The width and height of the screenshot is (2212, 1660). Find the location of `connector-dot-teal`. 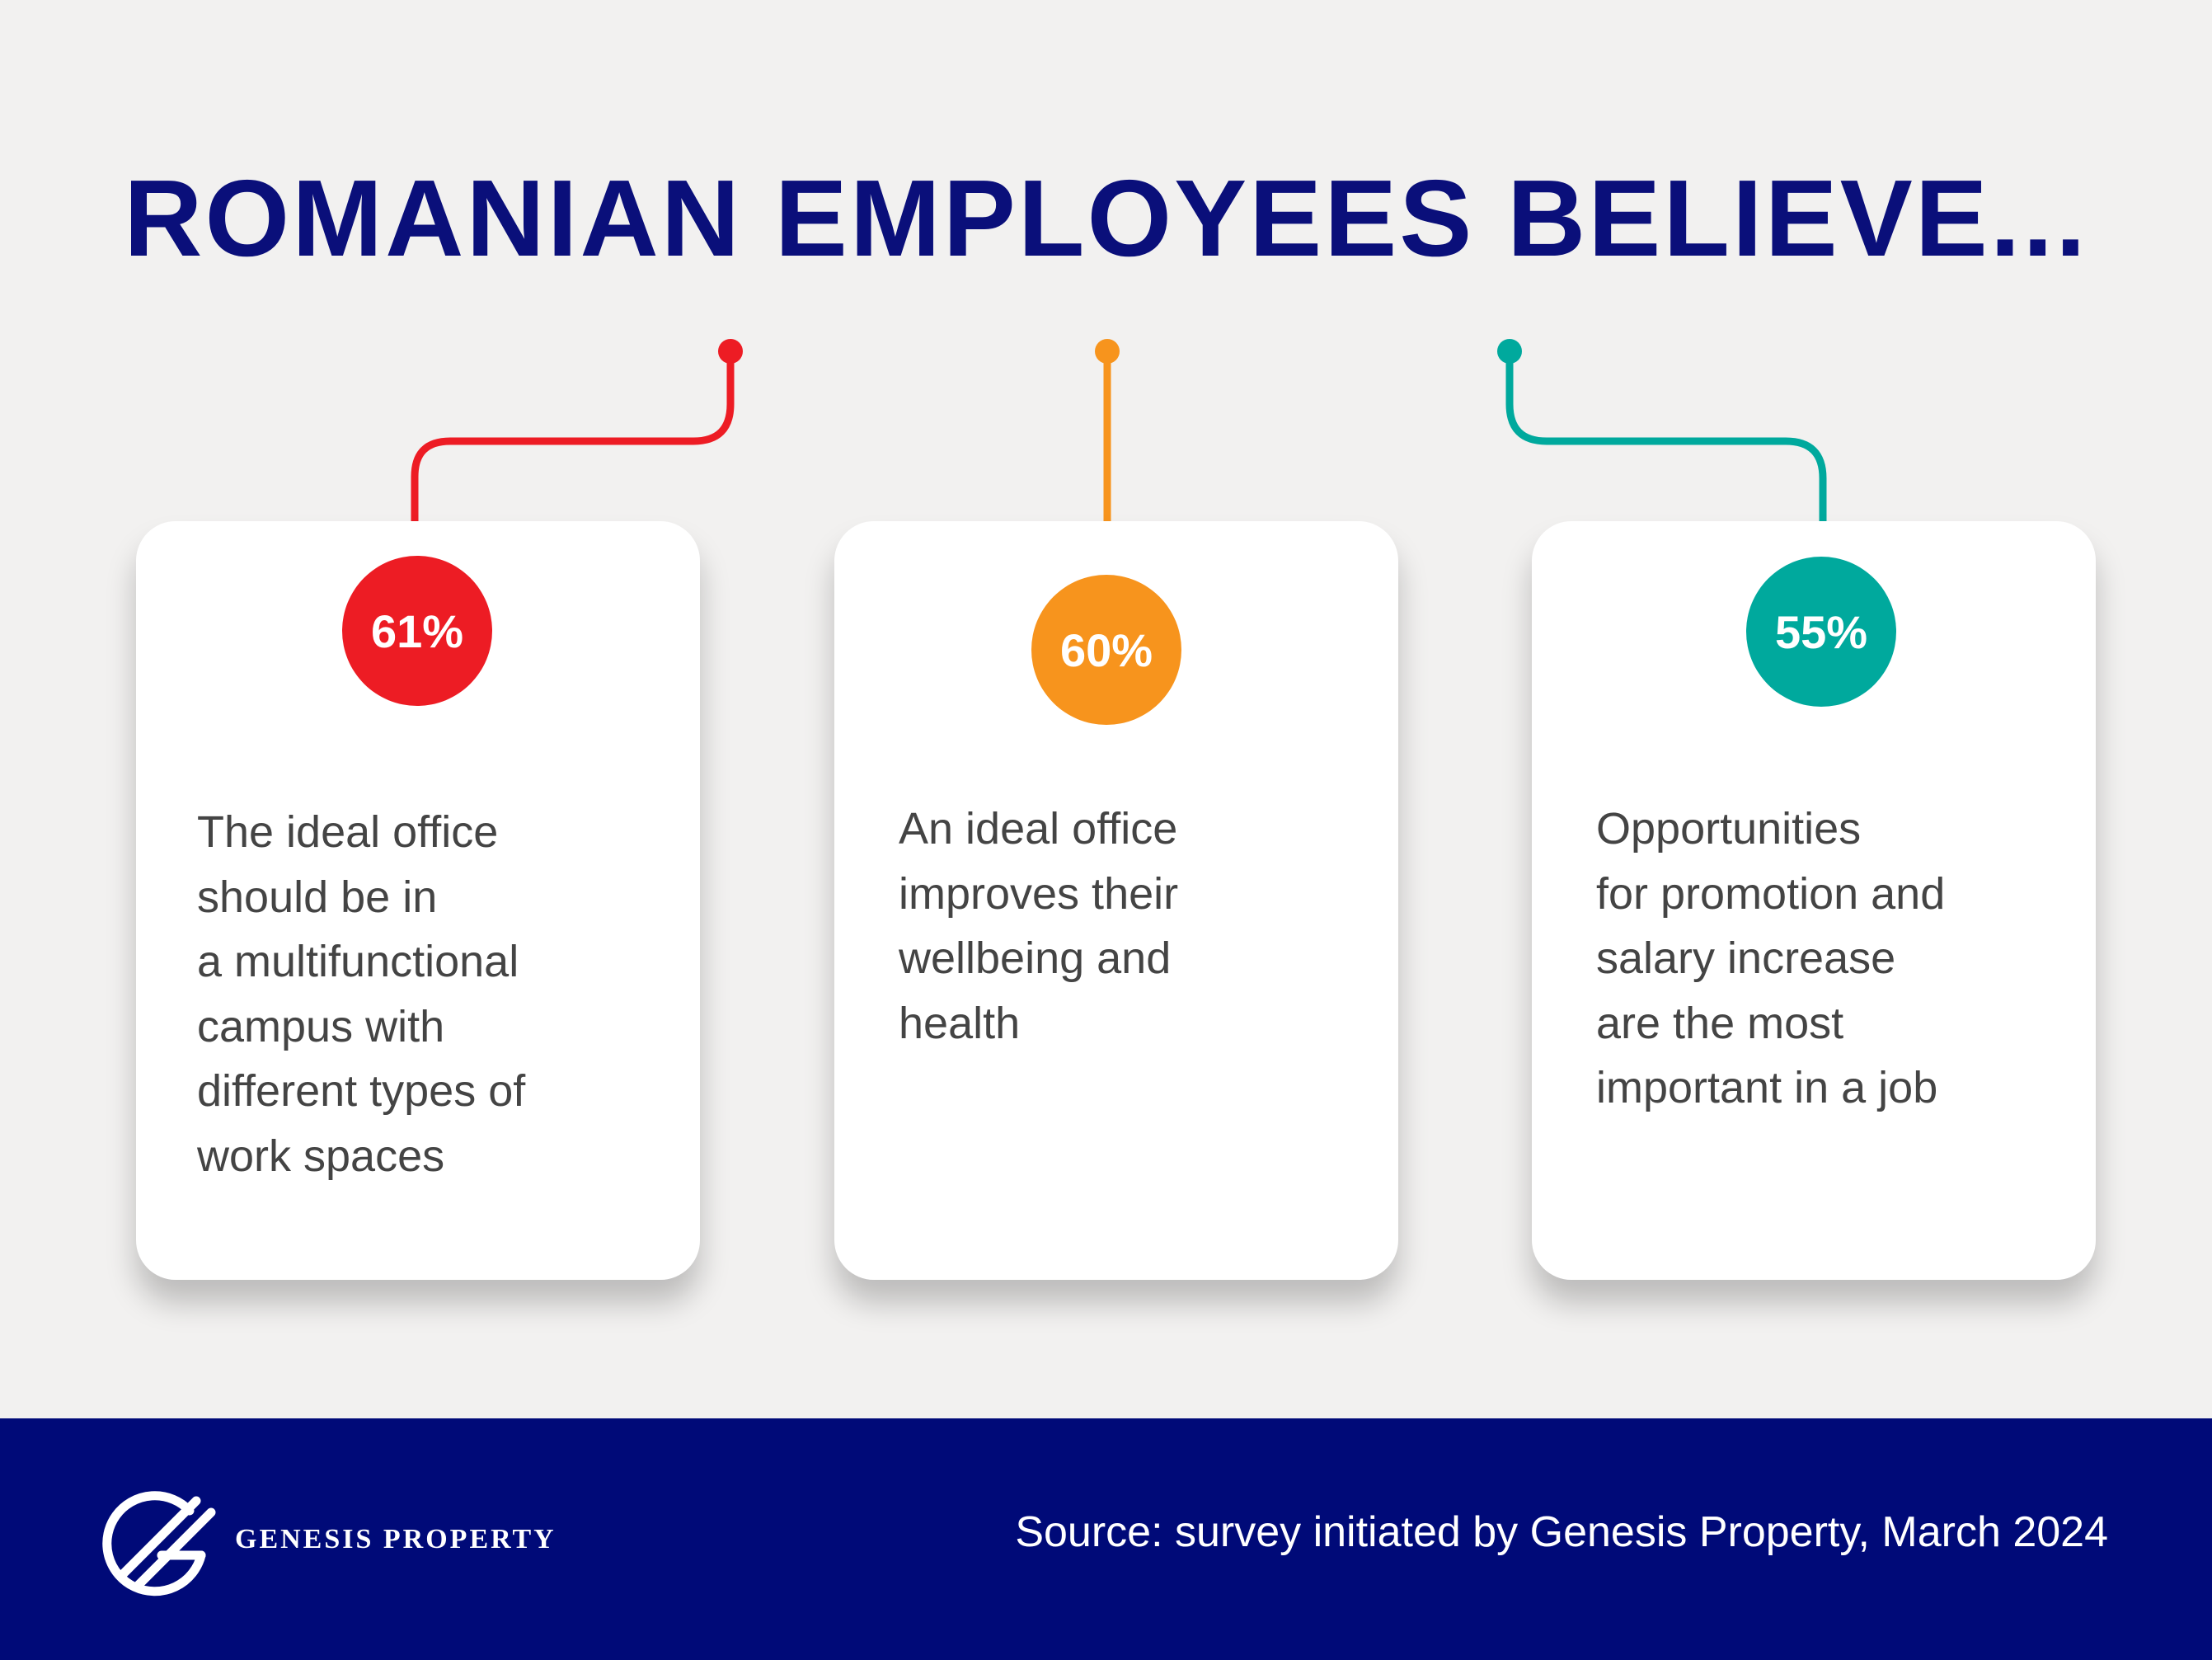

connector-dot-teal is located at coordinates (1509, 351).